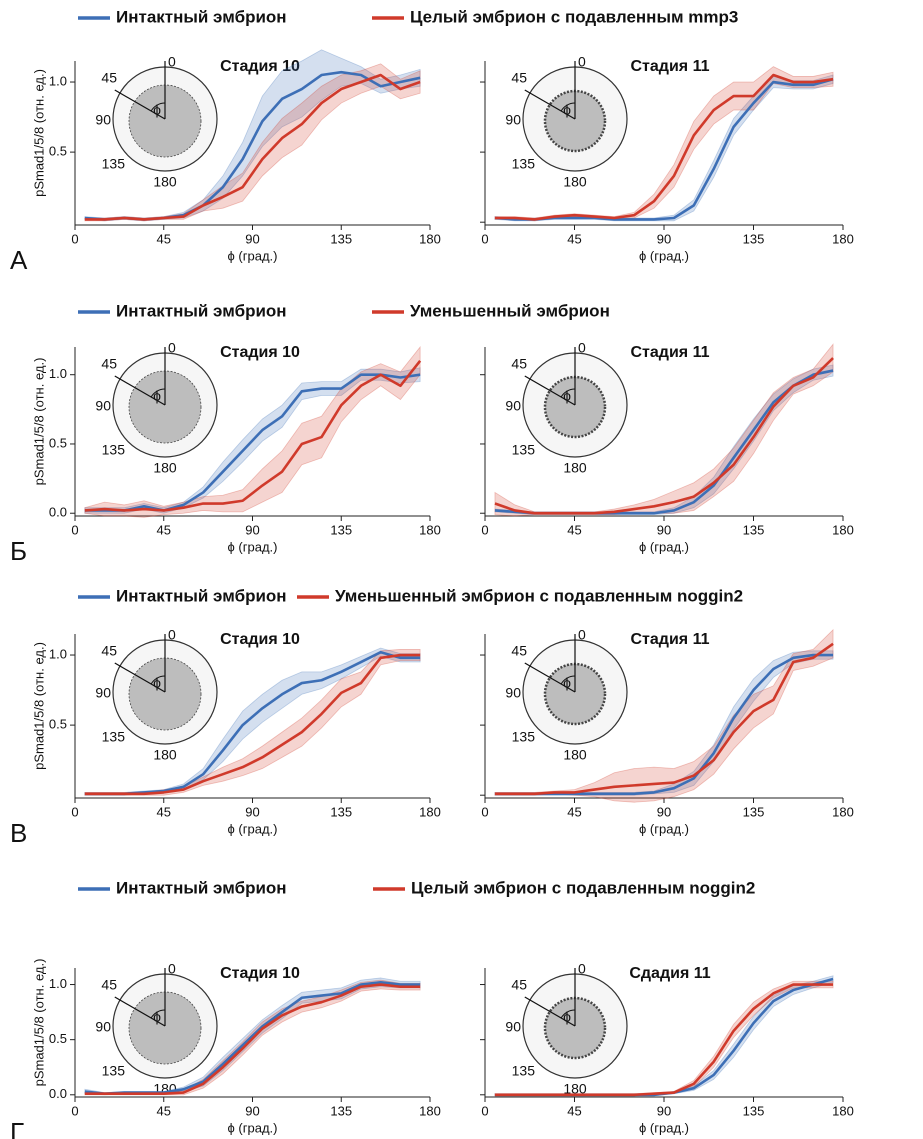 This screenshot has height=1139, width=923. What do you see at coordinates (18, 551) in the screenshot?
I see `panel-label: Б` at bounding box center [18, 551].